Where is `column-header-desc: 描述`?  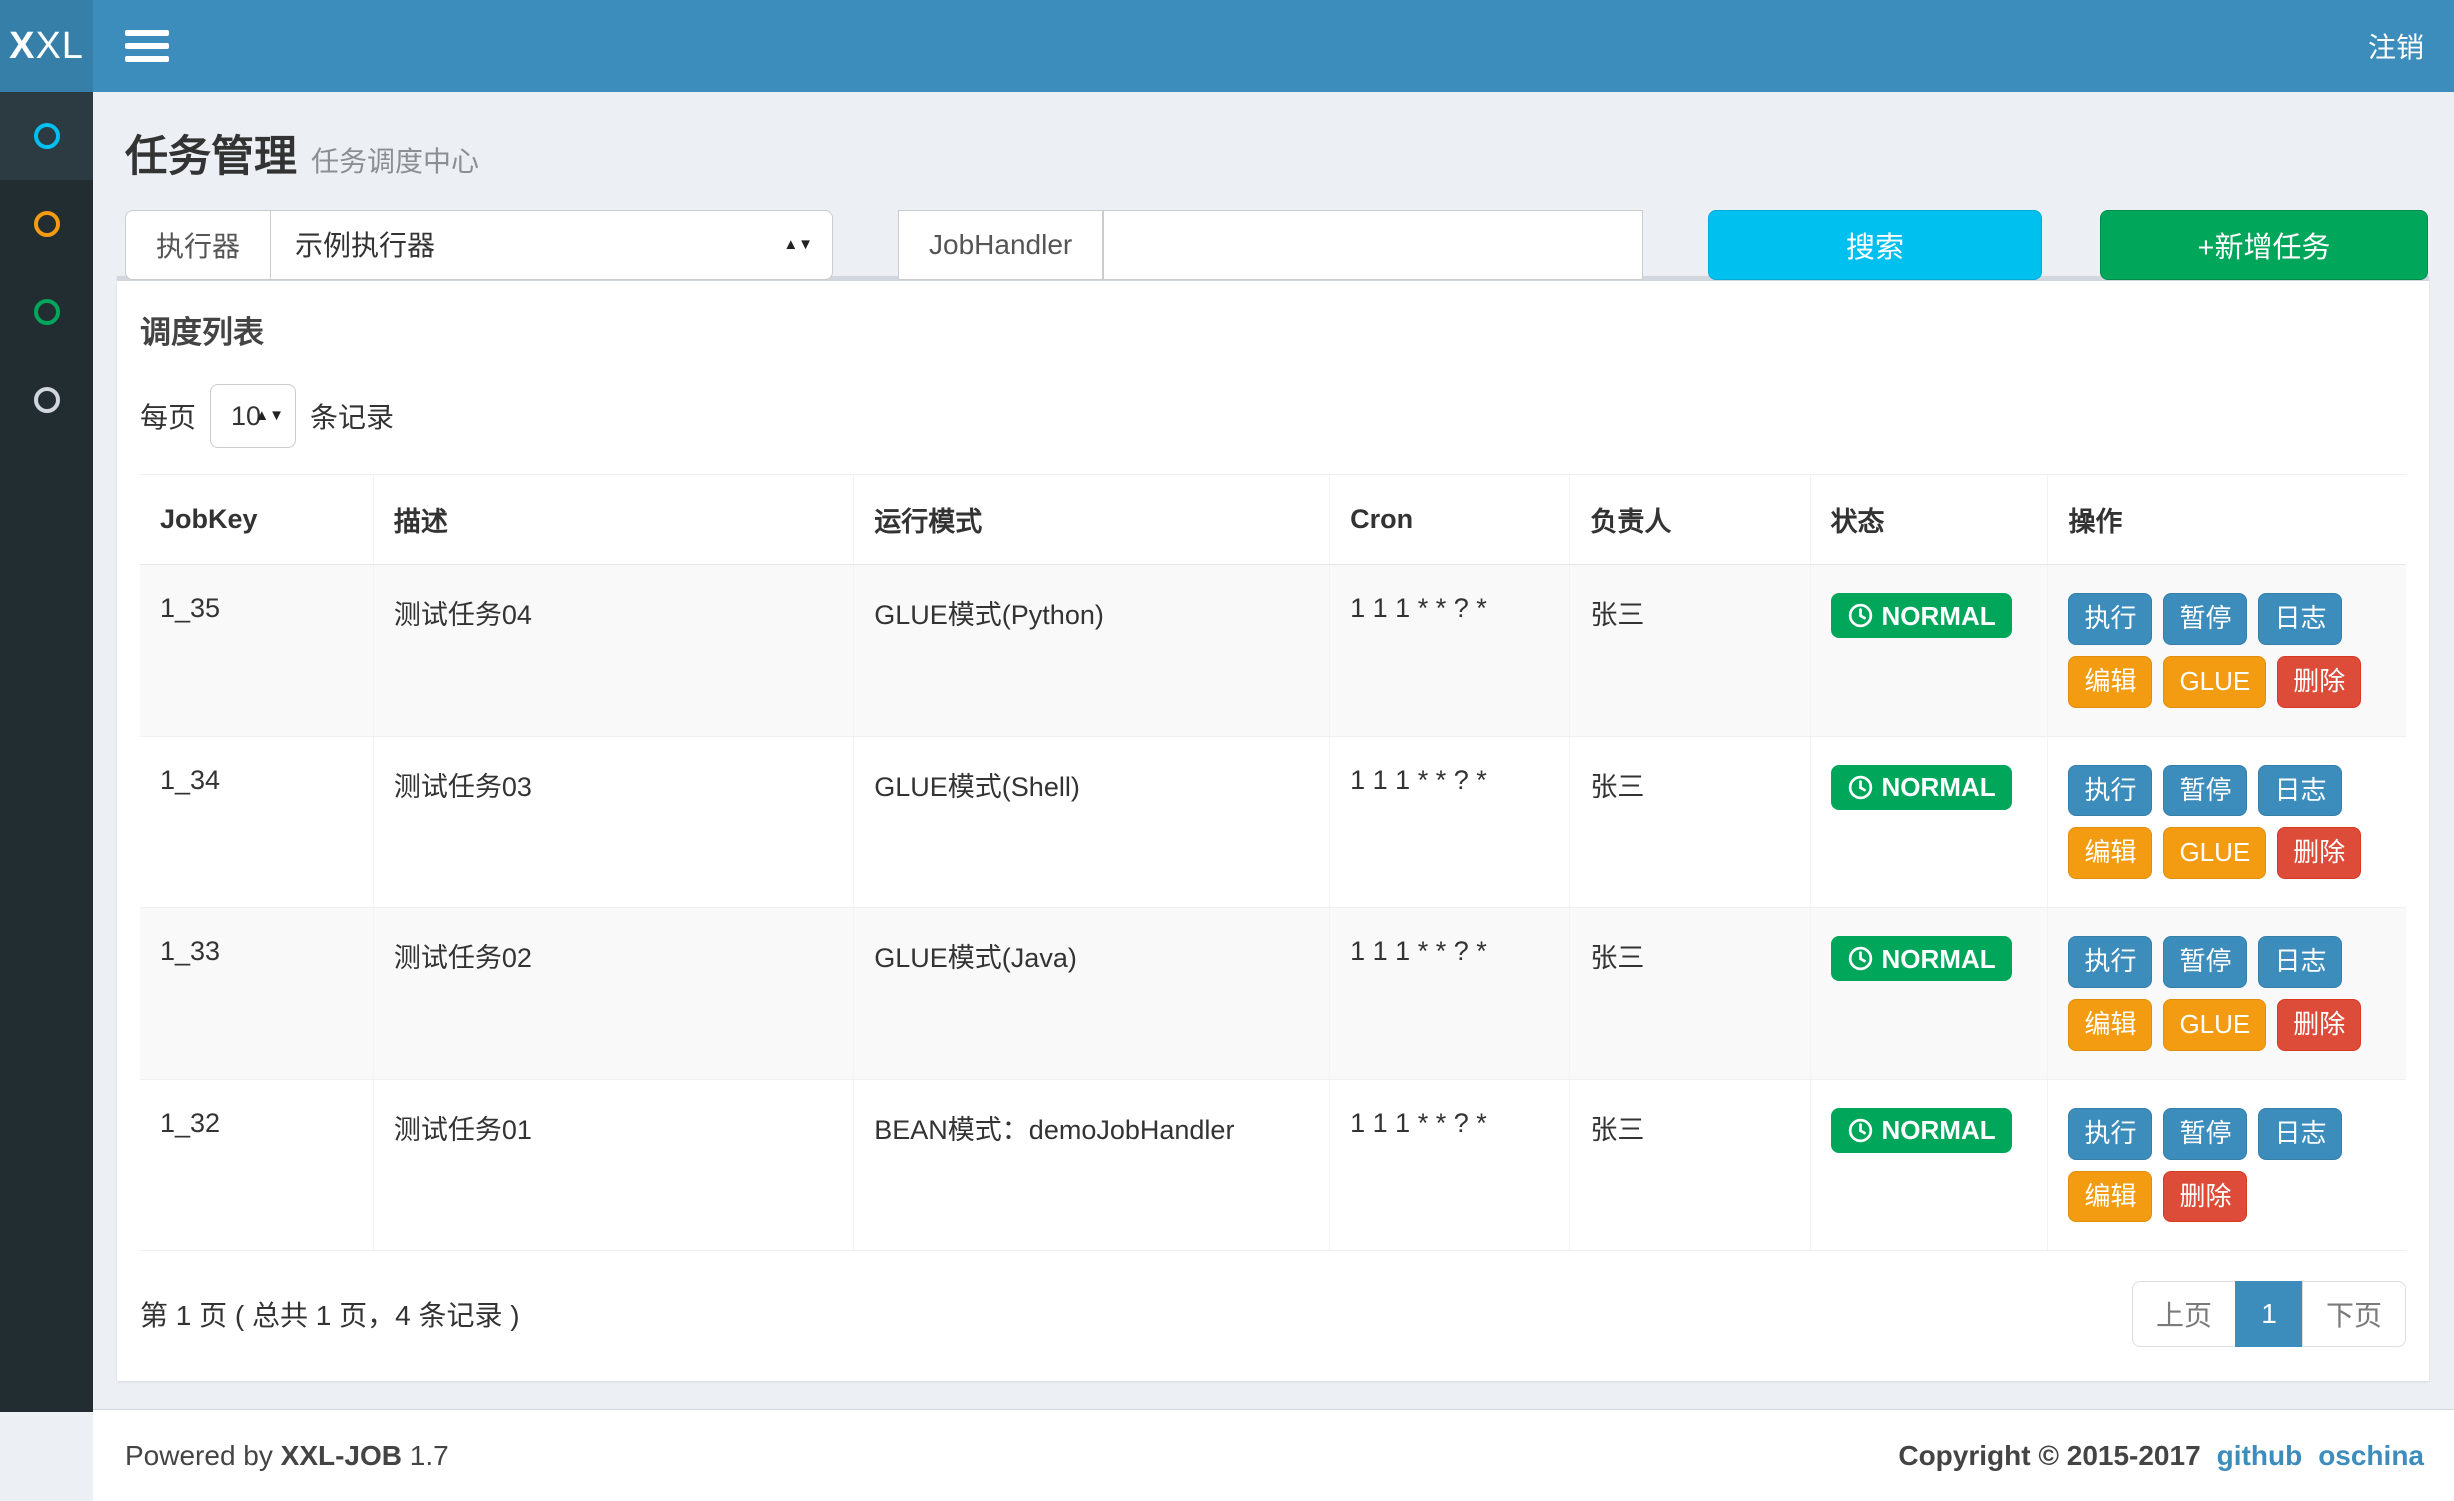
column-header-desc: 描述 is located at coordinates (613, 520).